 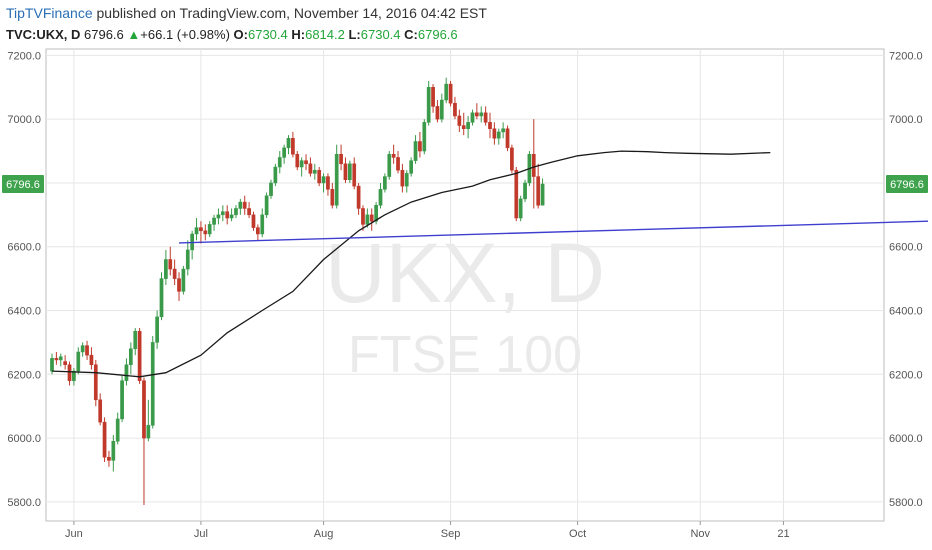 I want to click on last-price: 6796.6, so click(x=104, y=34).